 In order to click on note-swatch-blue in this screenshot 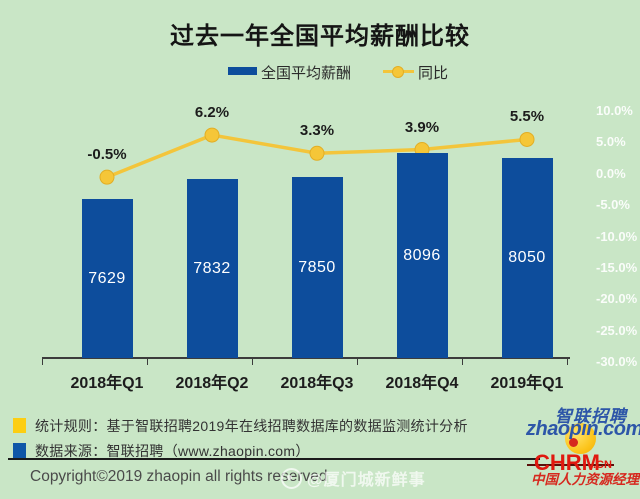, I will do `click(19, 450)`.